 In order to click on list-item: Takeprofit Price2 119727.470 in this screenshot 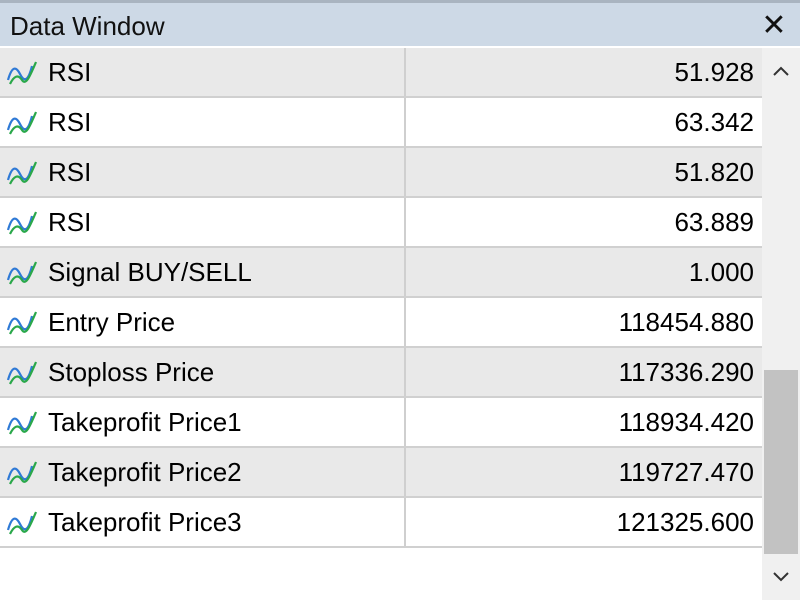, I will do `click(381, 473)`.